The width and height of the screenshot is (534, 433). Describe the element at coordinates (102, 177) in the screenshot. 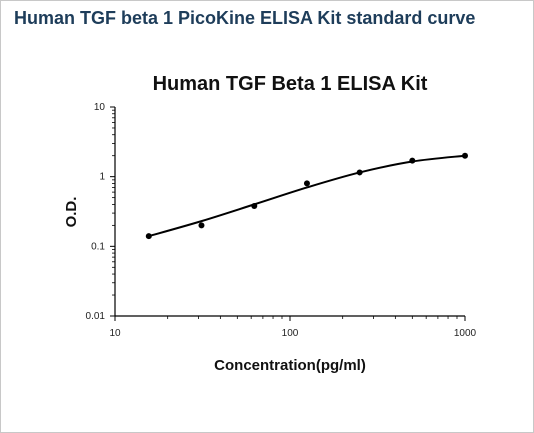

I see `y-tick-label: 1` at that location.